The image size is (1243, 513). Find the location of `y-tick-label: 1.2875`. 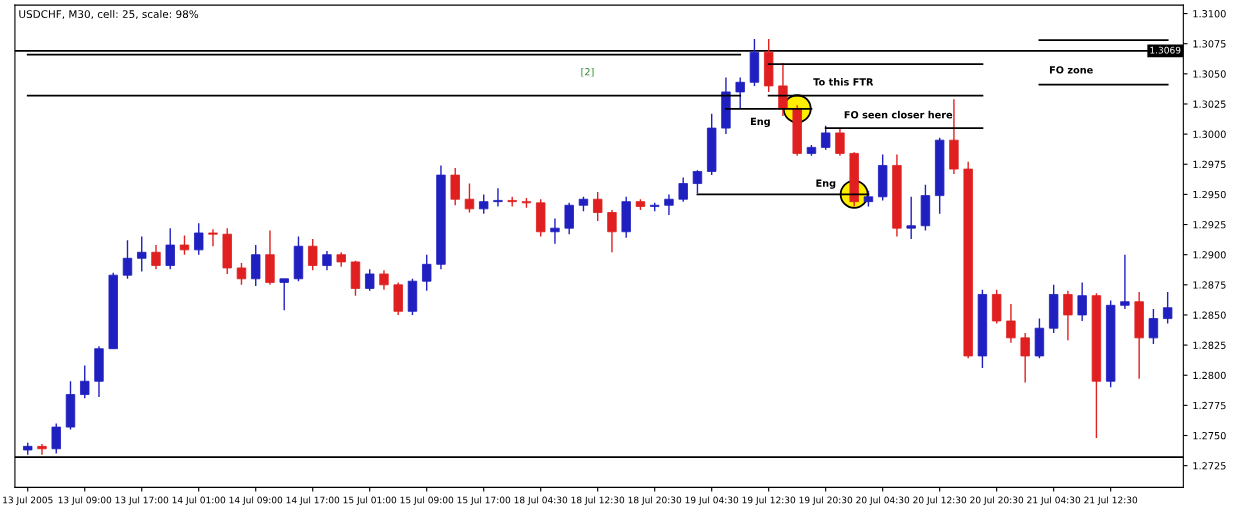

y-tick-label: 1.2875 is located at coordinates (1209, 285).